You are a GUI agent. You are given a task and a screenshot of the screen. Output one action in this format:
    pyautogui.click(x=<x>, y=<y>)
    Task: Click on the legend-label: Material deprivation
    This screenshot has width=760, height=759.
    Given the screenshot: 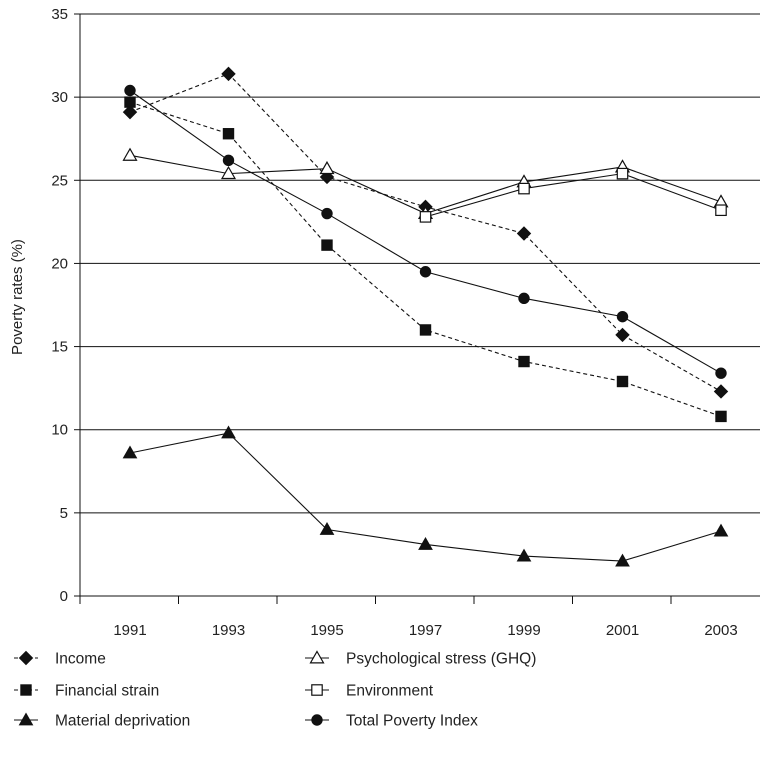 What is the action you would take?
    pyautogui.click(x=122, y=721)
    